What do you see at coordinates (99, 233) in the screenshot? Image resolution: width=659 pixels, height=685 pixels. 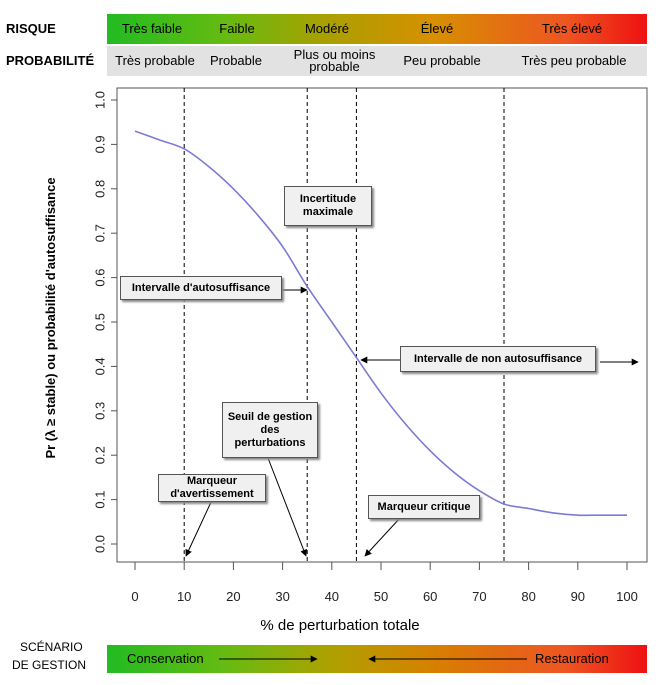 I see `y-tick-label: 0.7` at bounding box center [99, 233].